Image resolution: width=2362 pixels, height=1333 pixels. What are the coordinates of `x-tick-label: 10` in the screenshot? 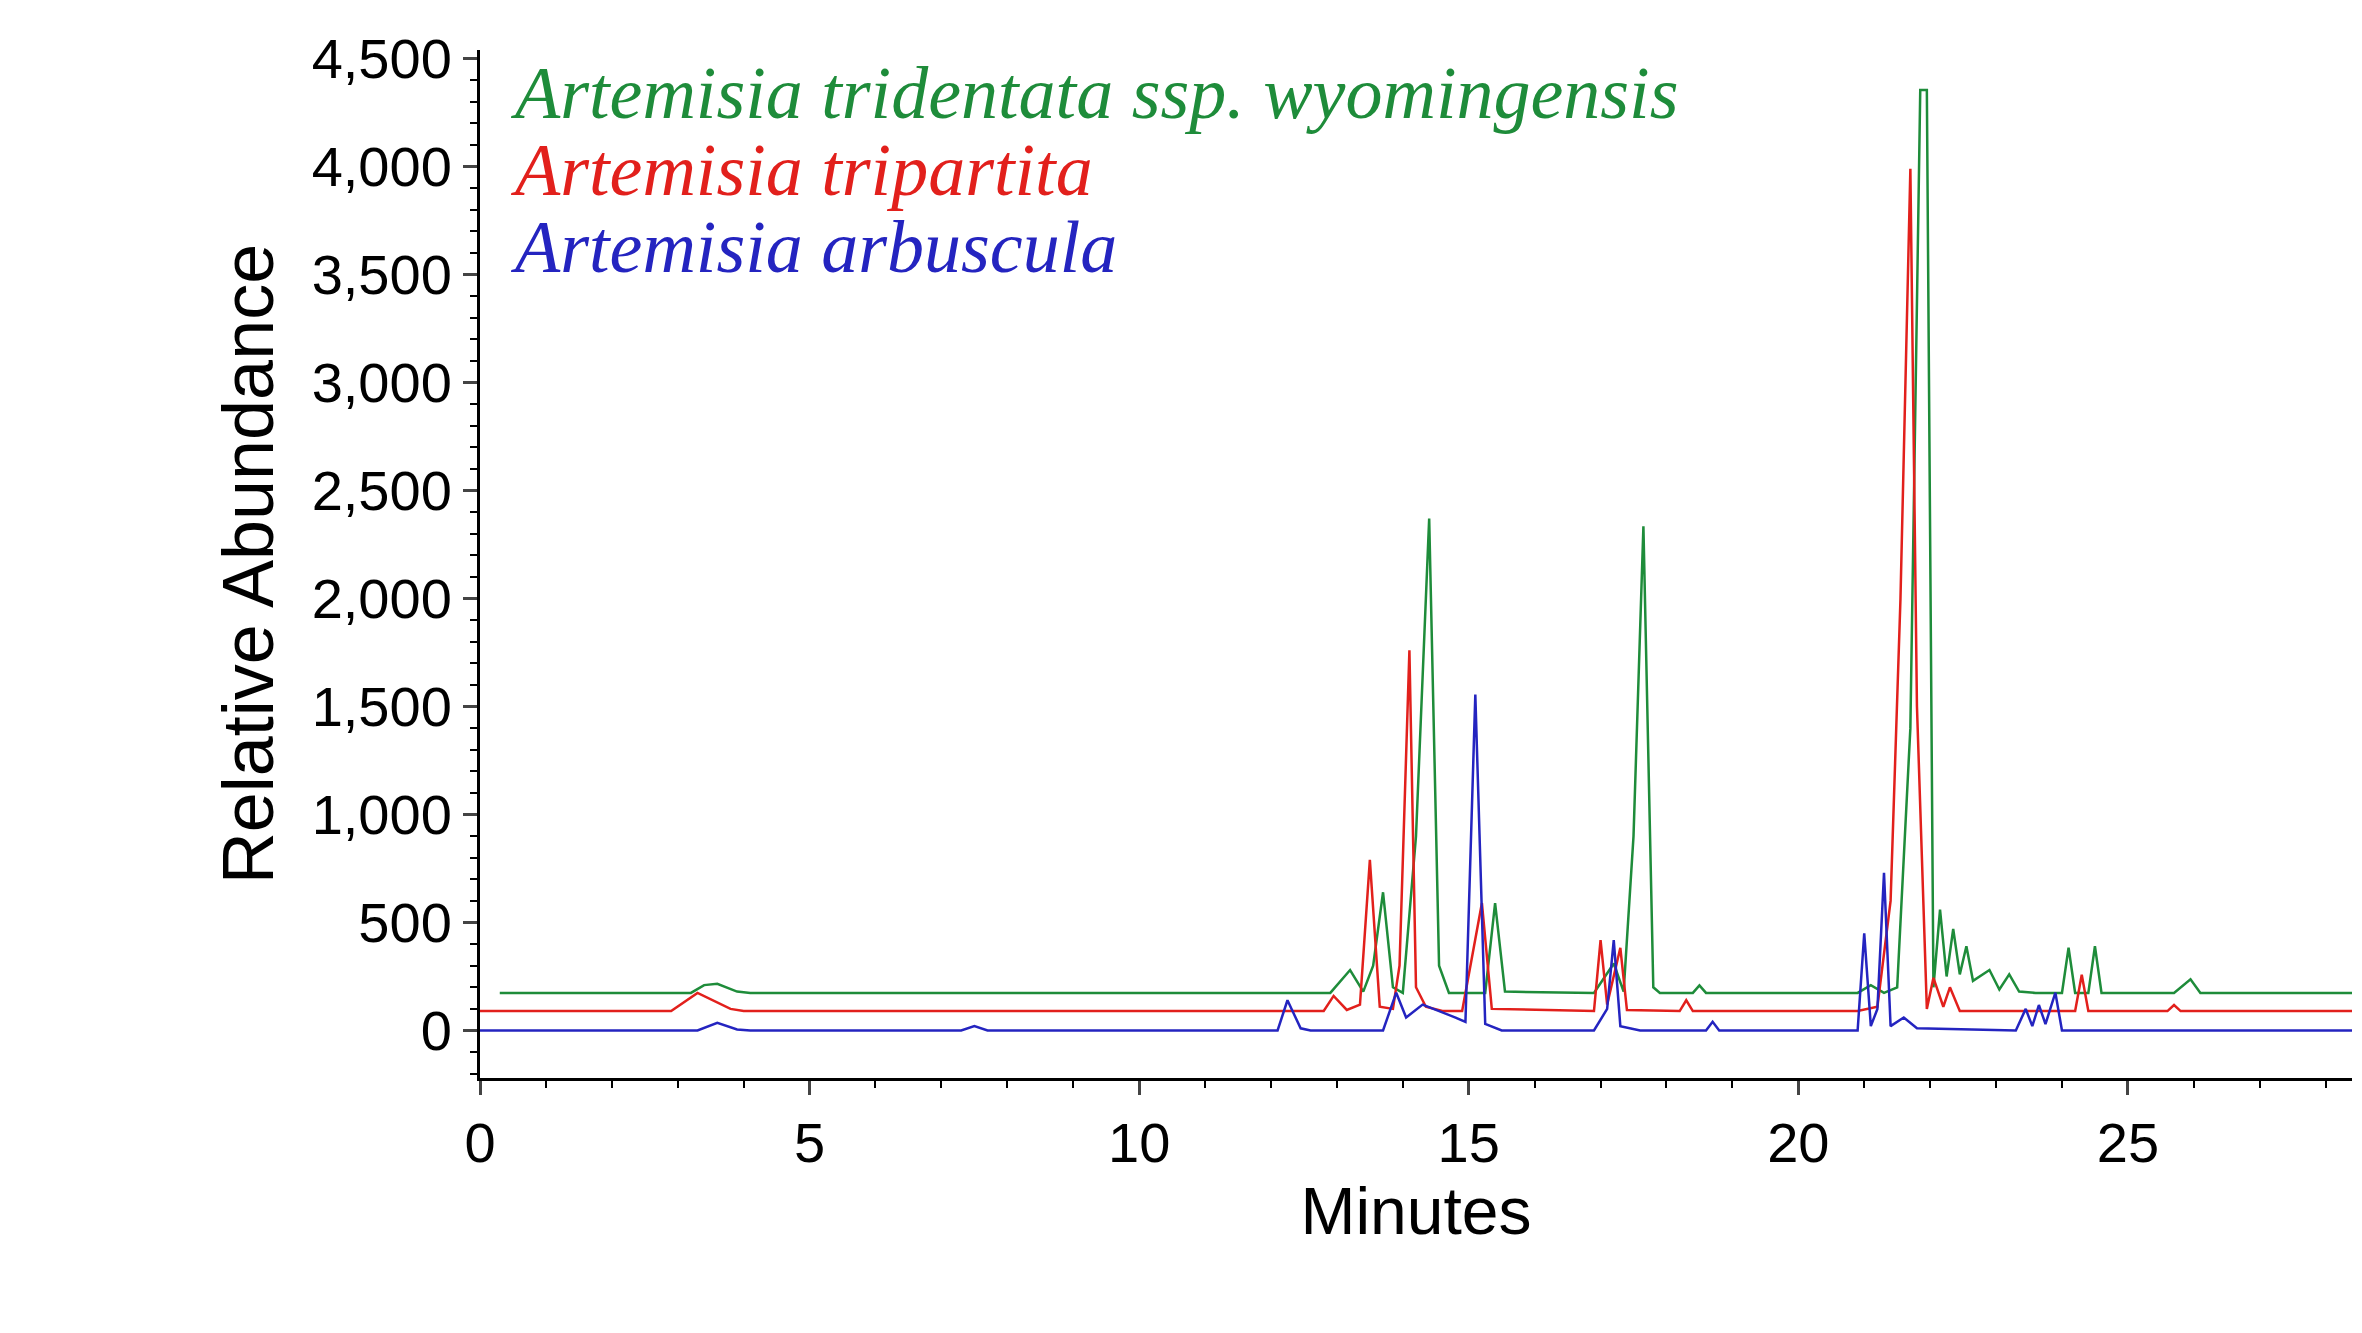 It's located at (1139, 1143).